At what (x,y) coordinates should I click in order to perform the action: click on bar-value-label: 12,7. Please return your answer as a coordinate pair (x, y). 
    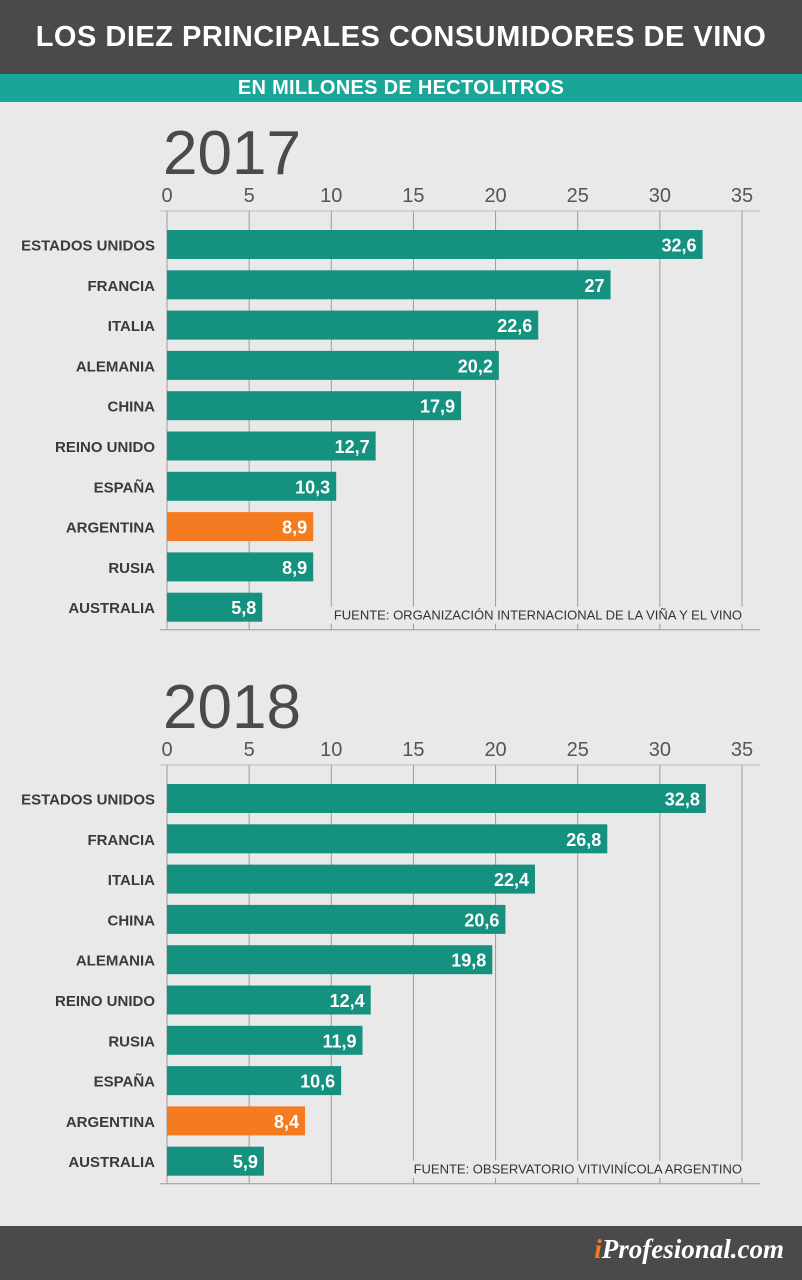
    Looking at the image, I should click on (352, 447).